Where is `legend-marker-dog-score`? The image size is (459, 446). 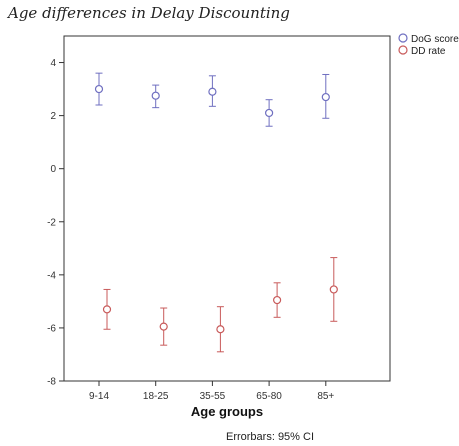 legend-marker-dog-score is located at coordinates (403, 38).